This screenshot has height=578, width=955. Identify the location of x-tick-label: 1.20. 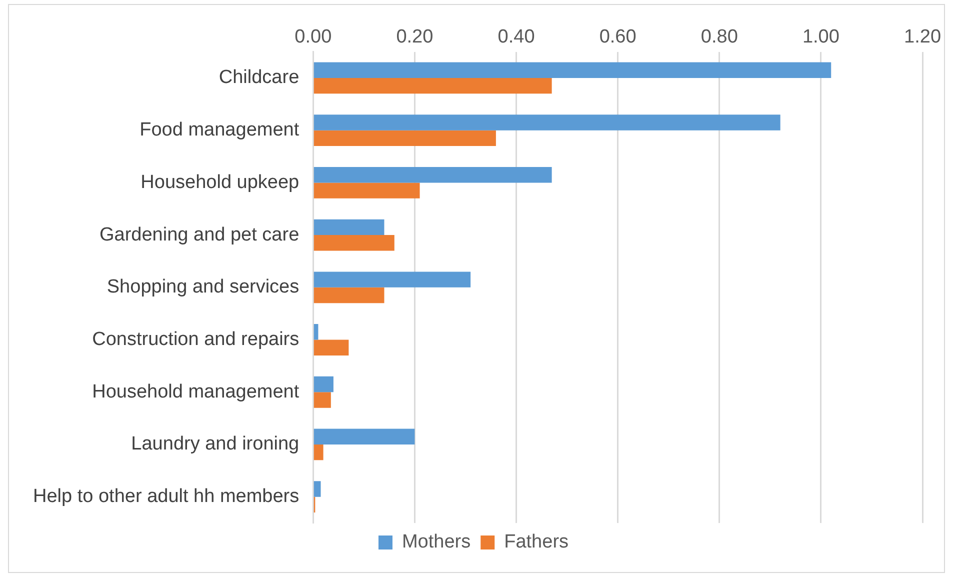
(922, 37).